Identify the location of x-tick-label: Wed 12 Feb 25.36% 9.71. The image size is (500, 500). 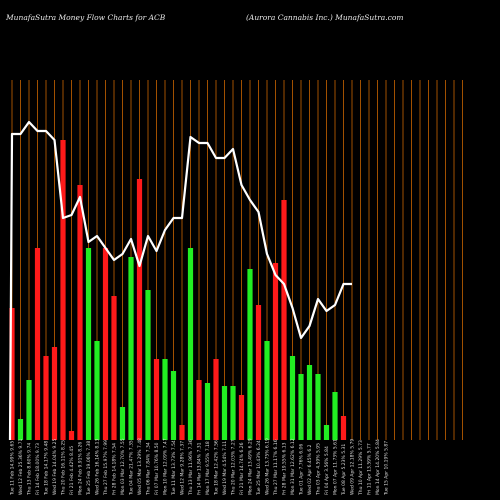
(21, 466).